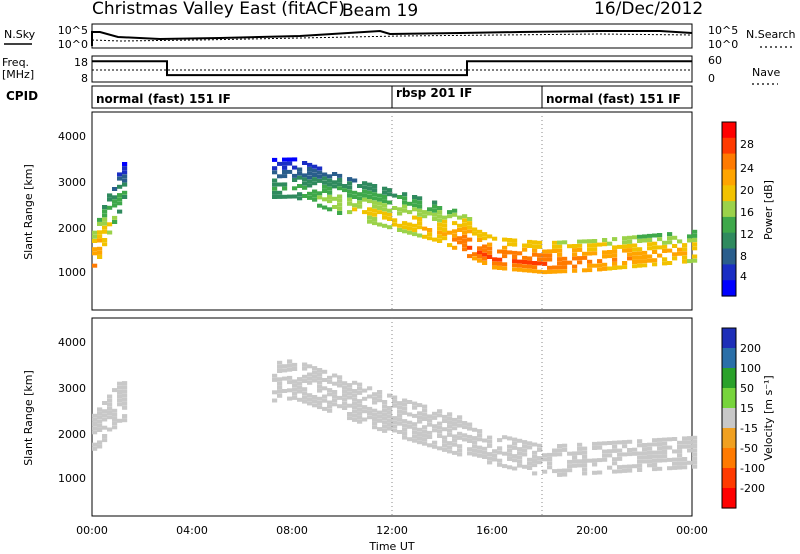 The height and width of the screenshot is (554, 800). What do you see at coordinates (729, 458) in the screenshot?
I see `velocity-colorbar-swatch` at bounding box center [729, 458].